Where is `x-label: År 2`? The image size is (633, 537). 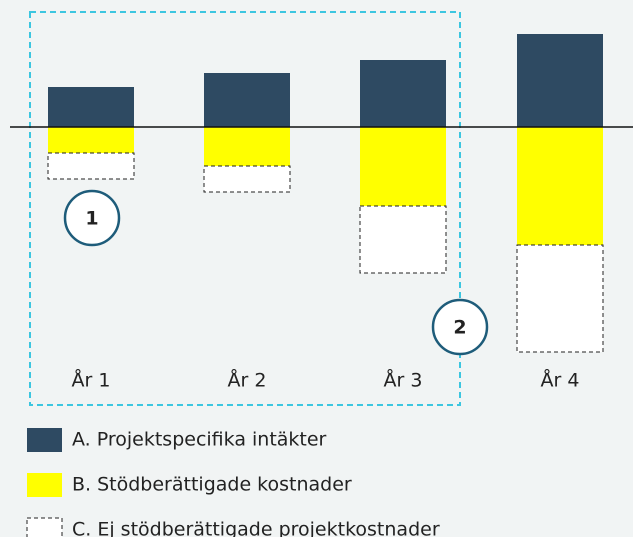 x-label: År 2 is located at coordinates (247, 380).